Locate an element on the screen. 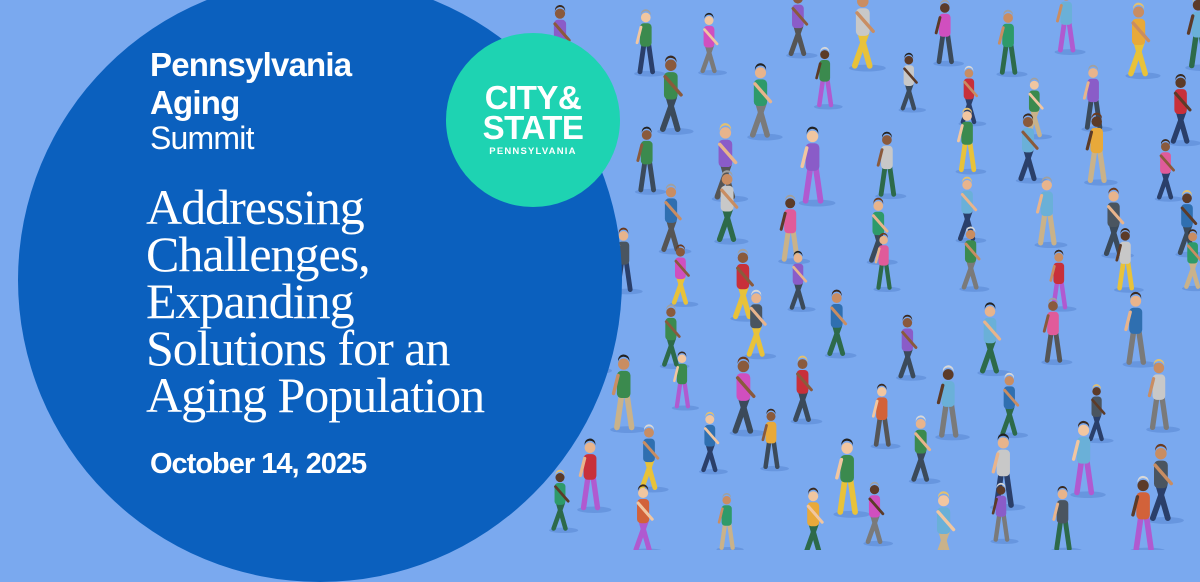 The height and width of the screenshot is (582, 1200). logo-line2: STATE is located at coordinates (533, 127).